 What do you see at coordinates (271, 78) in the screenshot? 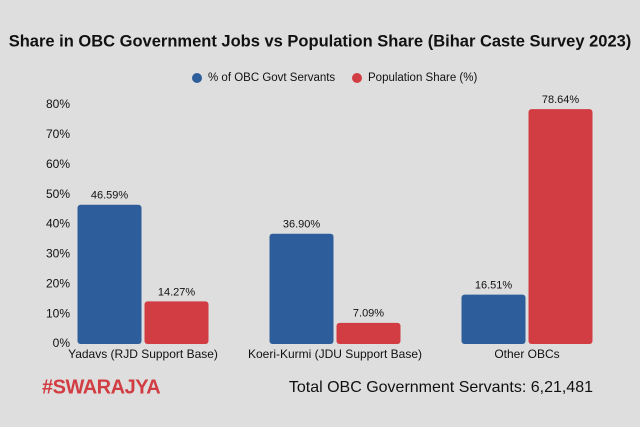
I see `legend-label: % of OBC Govt Servants` at bounding box center [271, 78].